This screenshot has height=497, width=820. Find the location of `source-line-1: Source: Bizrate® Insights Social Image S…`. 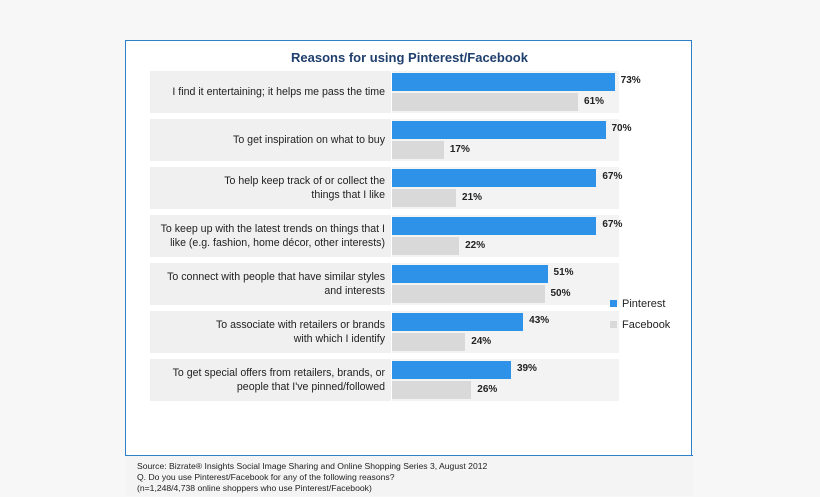

source-line-1: Source: Bizrate® Insights Social Image S… is located at coordinates (312, 466).